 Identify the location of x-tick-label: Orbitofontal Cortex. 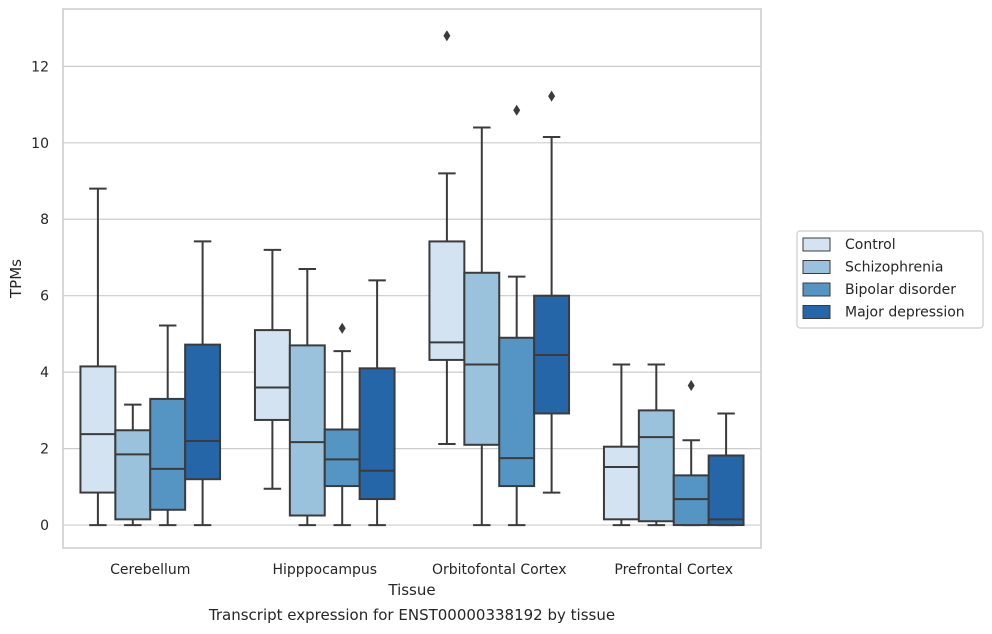
(499, 570).